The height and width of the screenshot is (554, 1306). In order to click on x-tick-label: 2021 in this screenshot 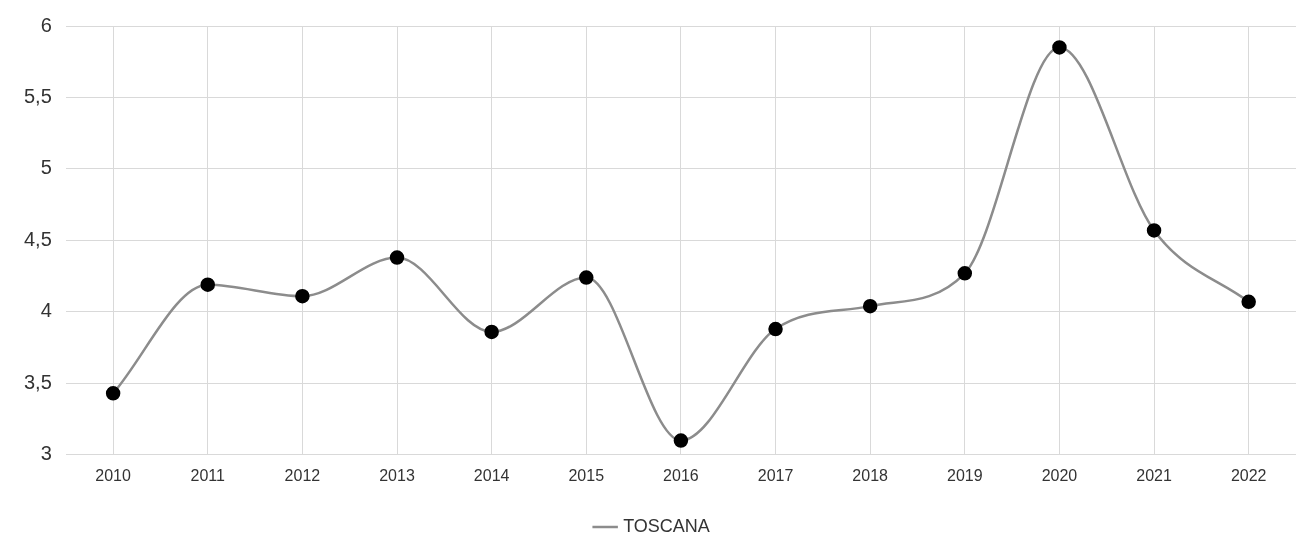, I will do `click(1154, 475)`.